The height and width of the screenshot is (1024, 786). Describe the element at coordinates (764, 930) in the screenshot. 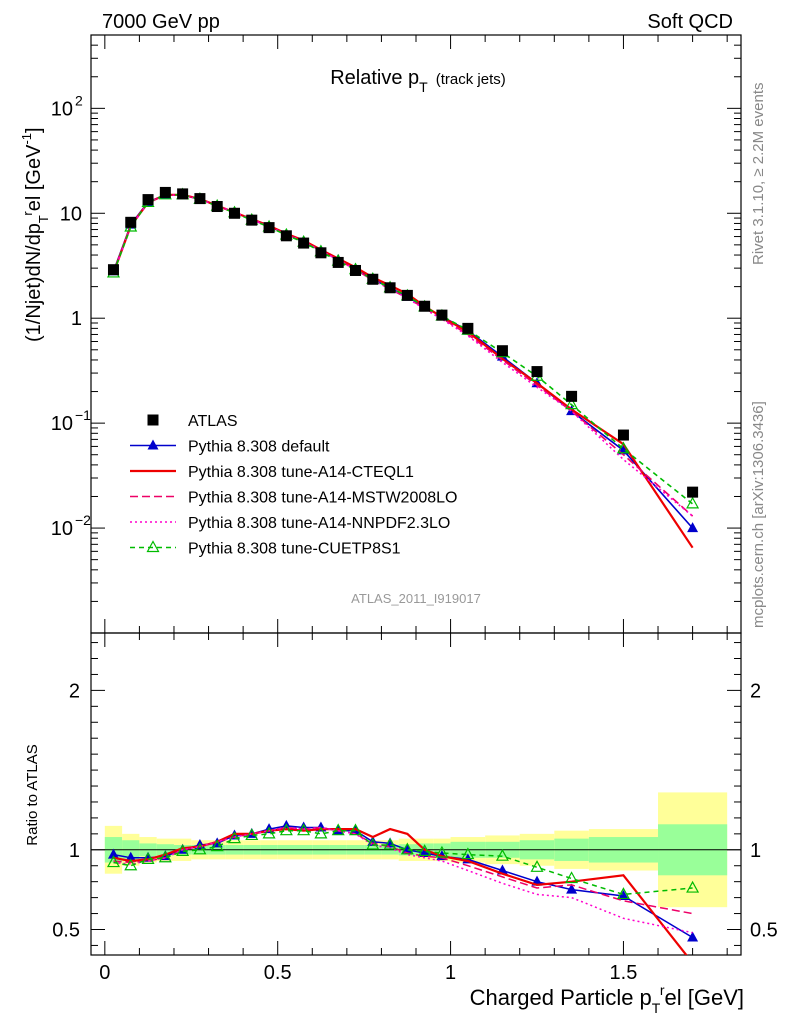

I see `ratio-y-tick-label-right: 0.5` at that location.